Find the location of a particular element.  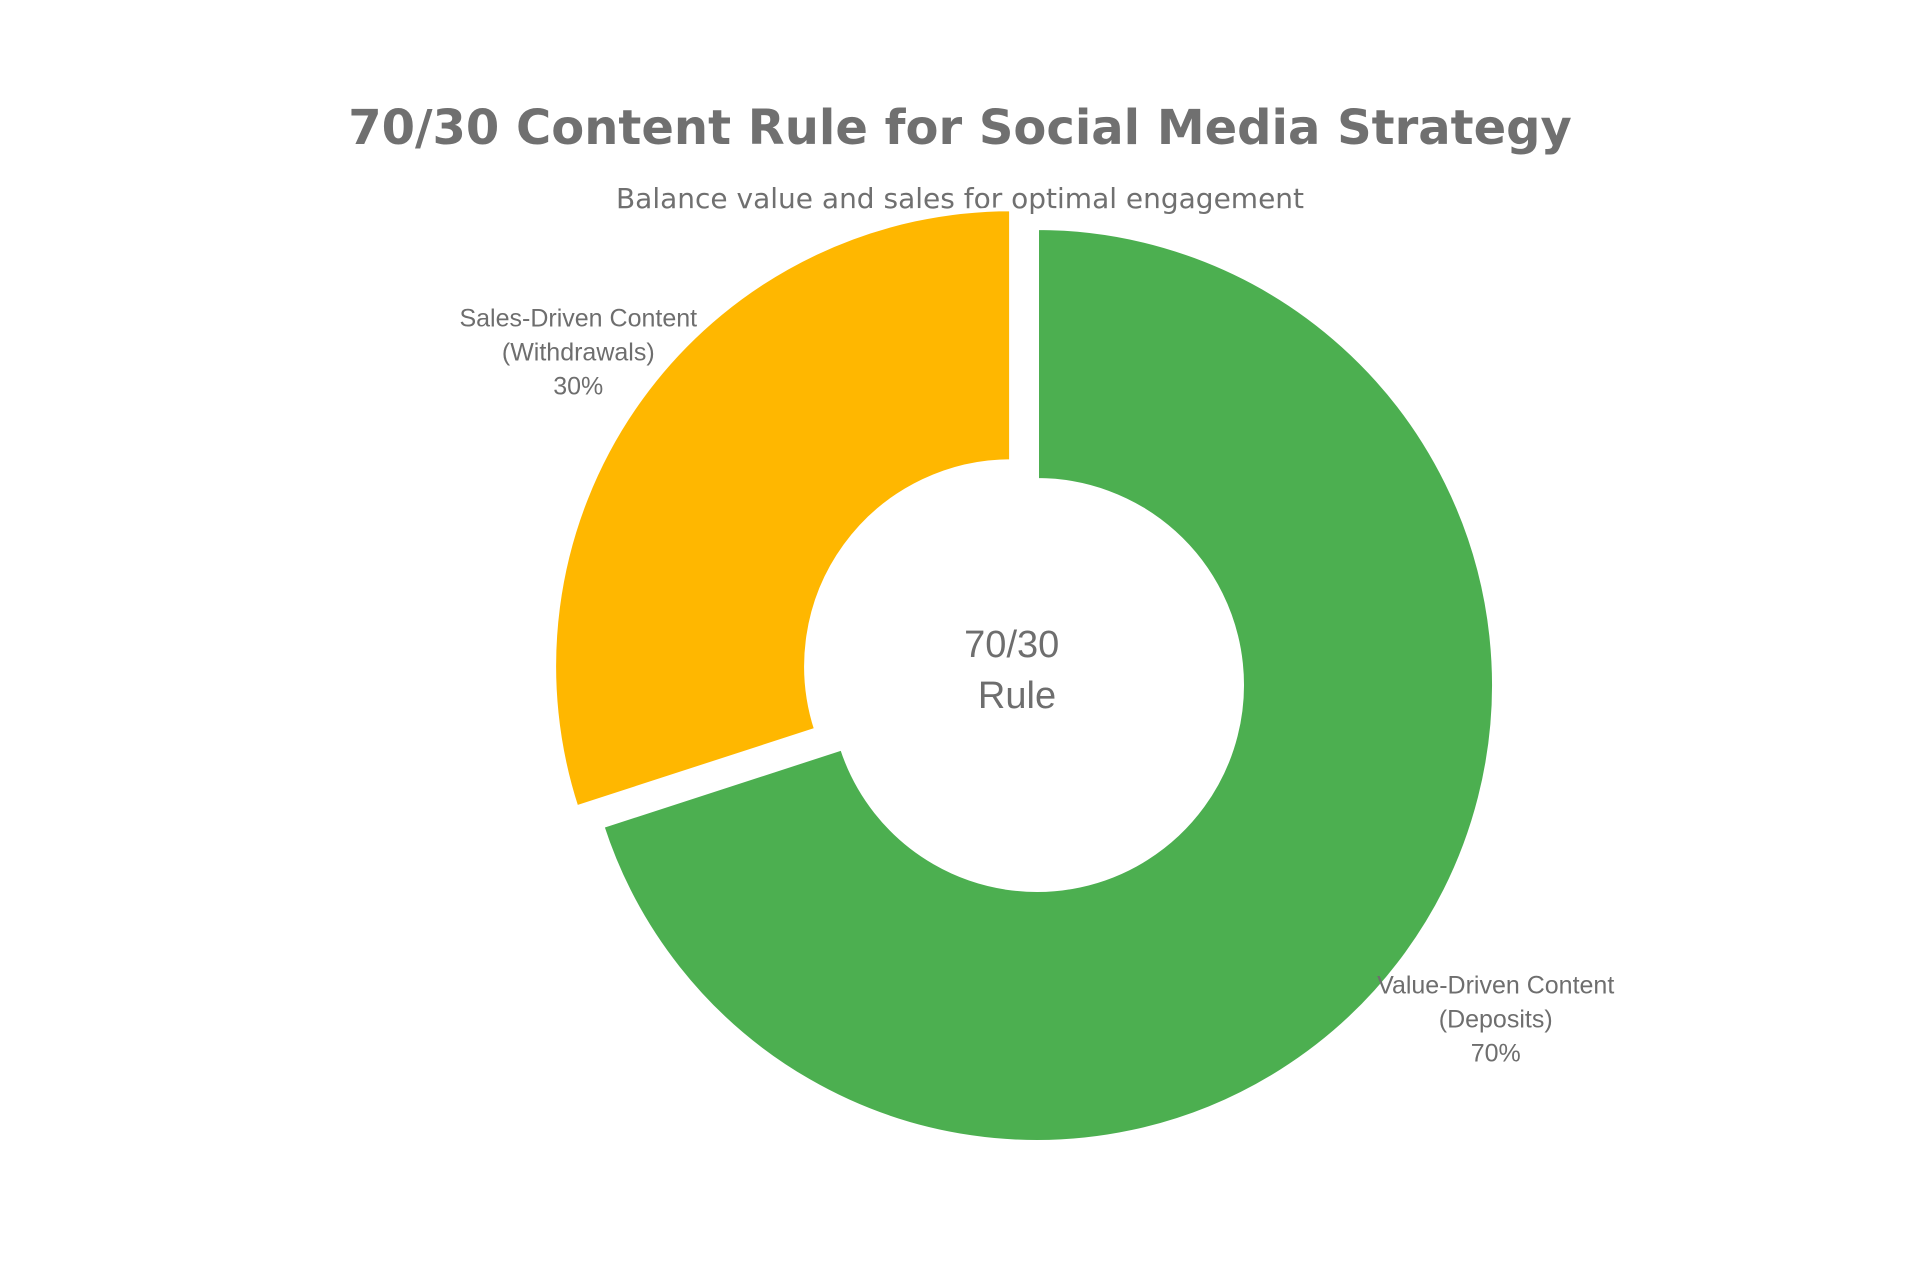

center-label-line-1: 70/30 is located at coordinates (1011, 645).